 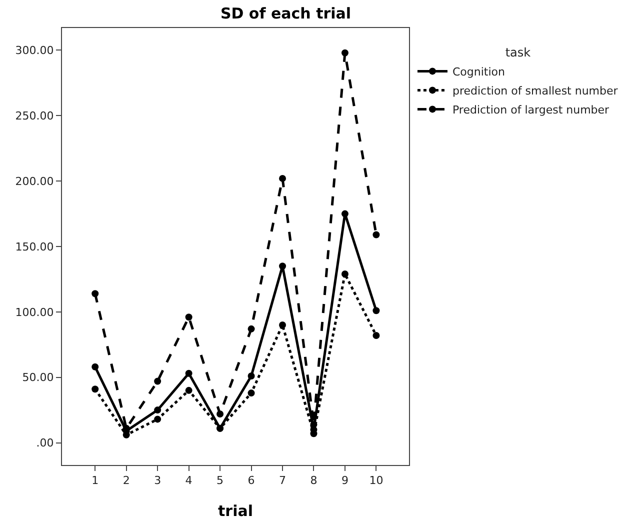 I want to click on x-tick-label: 2, so click(x=126, y=481).